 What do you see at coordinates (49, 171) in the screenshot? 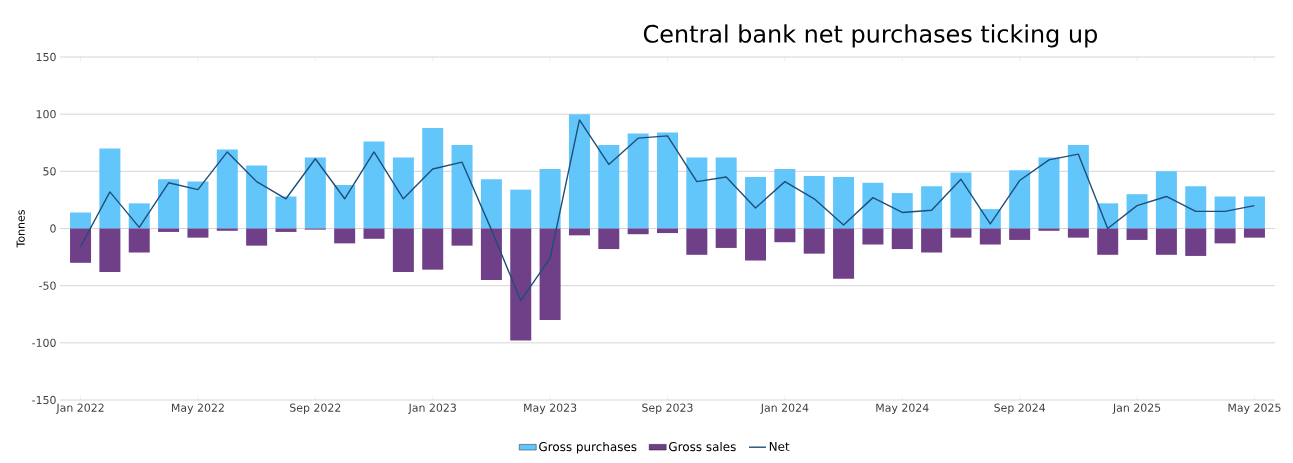
I see `y-tick-label: 50` at bounding box center [49, 171].